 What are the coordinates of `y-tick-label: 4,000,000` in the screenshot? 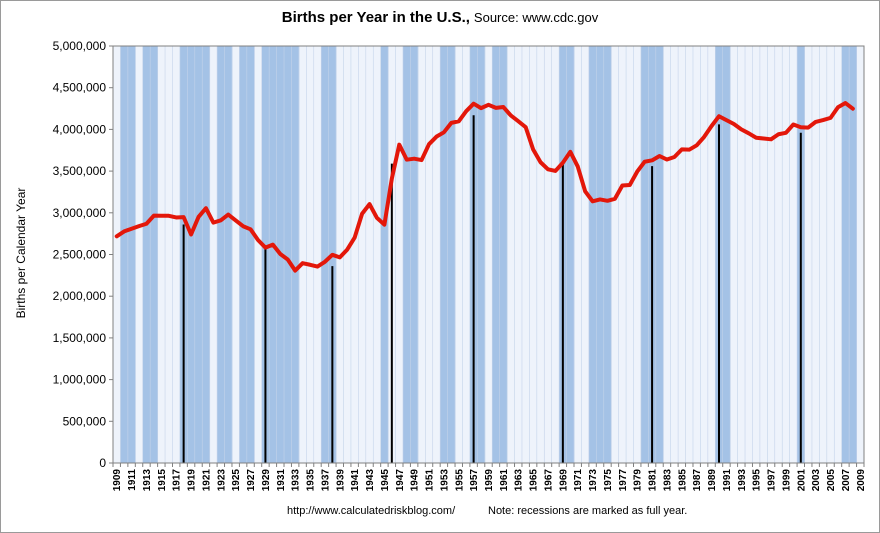 It's located at (80, 129).